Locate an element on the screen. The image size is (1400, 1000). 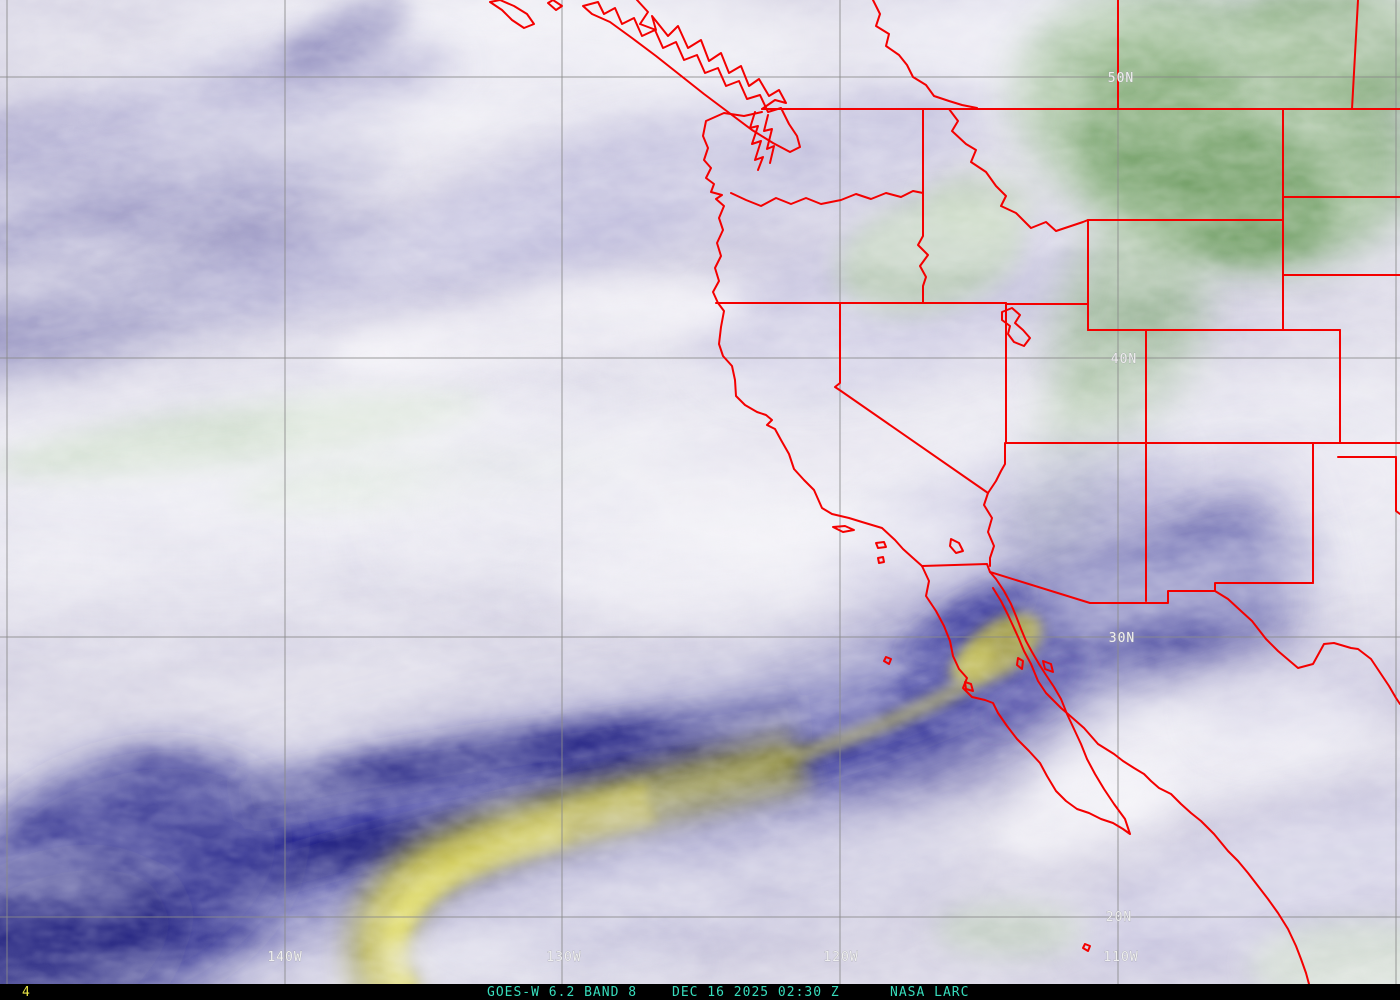
grid-label-120w: 120W is located at coordinates (840, 957).